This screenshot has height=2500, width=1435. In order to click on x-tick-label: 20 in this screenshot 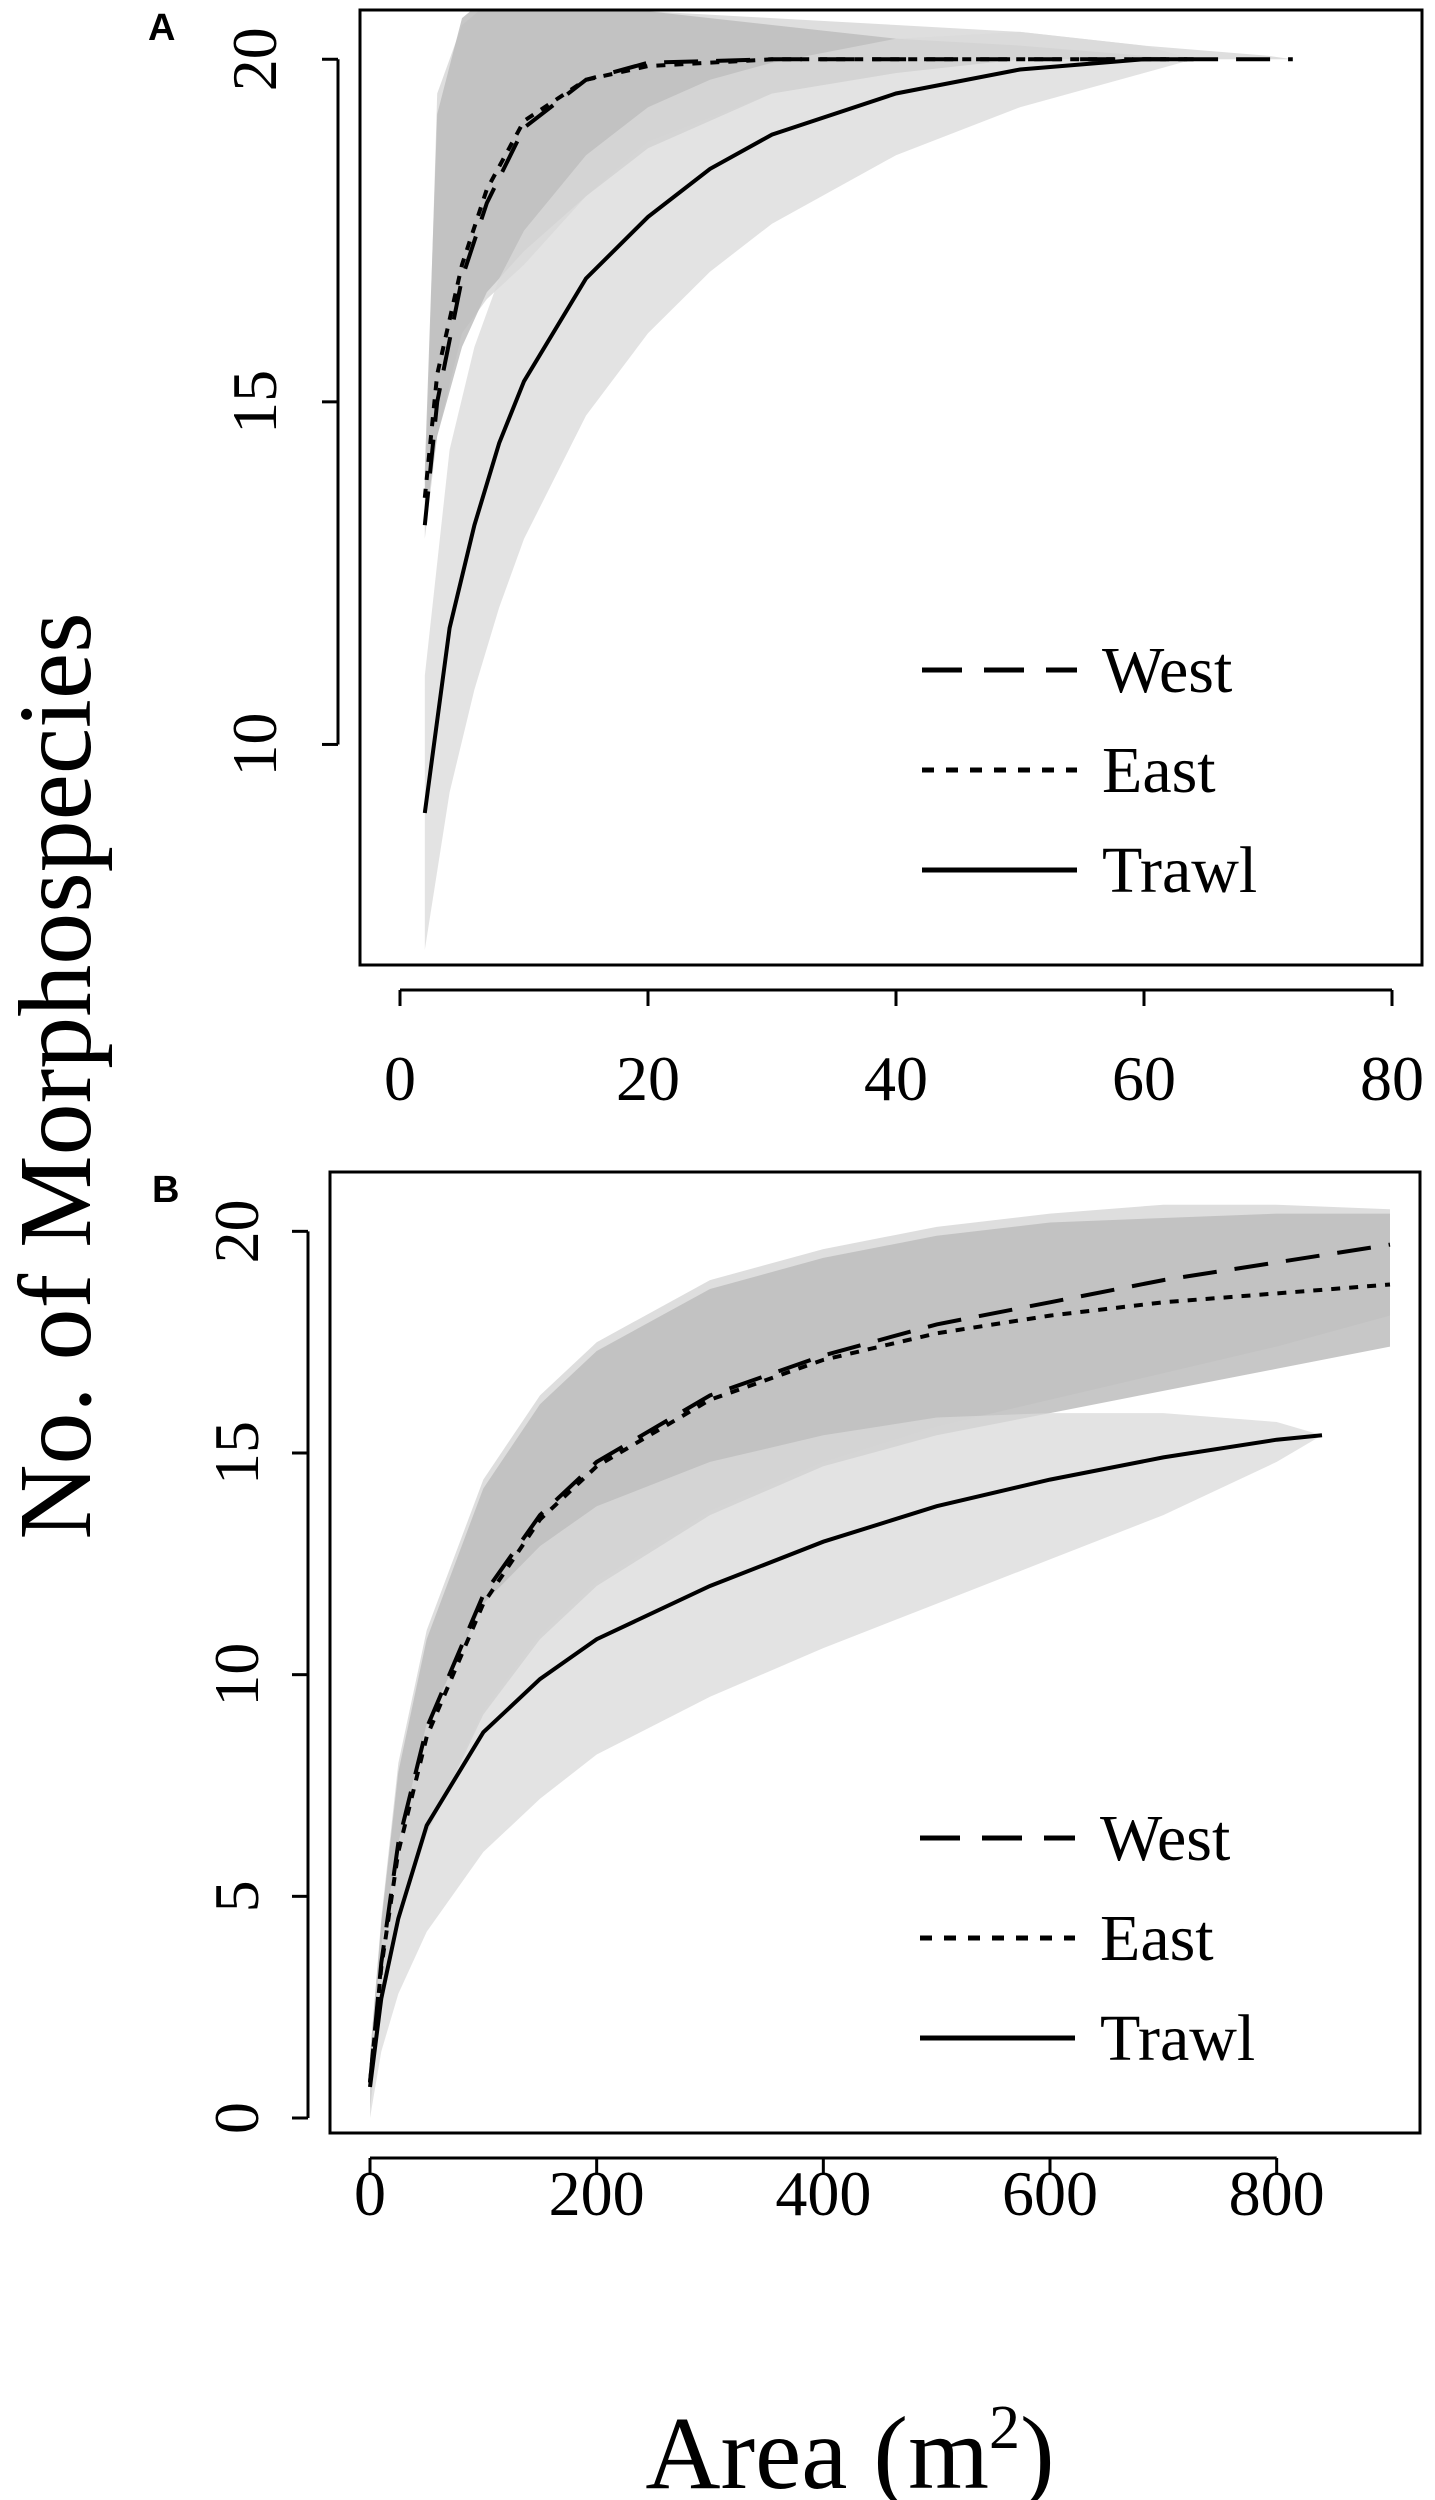, I will do `click(648, 1078)`.